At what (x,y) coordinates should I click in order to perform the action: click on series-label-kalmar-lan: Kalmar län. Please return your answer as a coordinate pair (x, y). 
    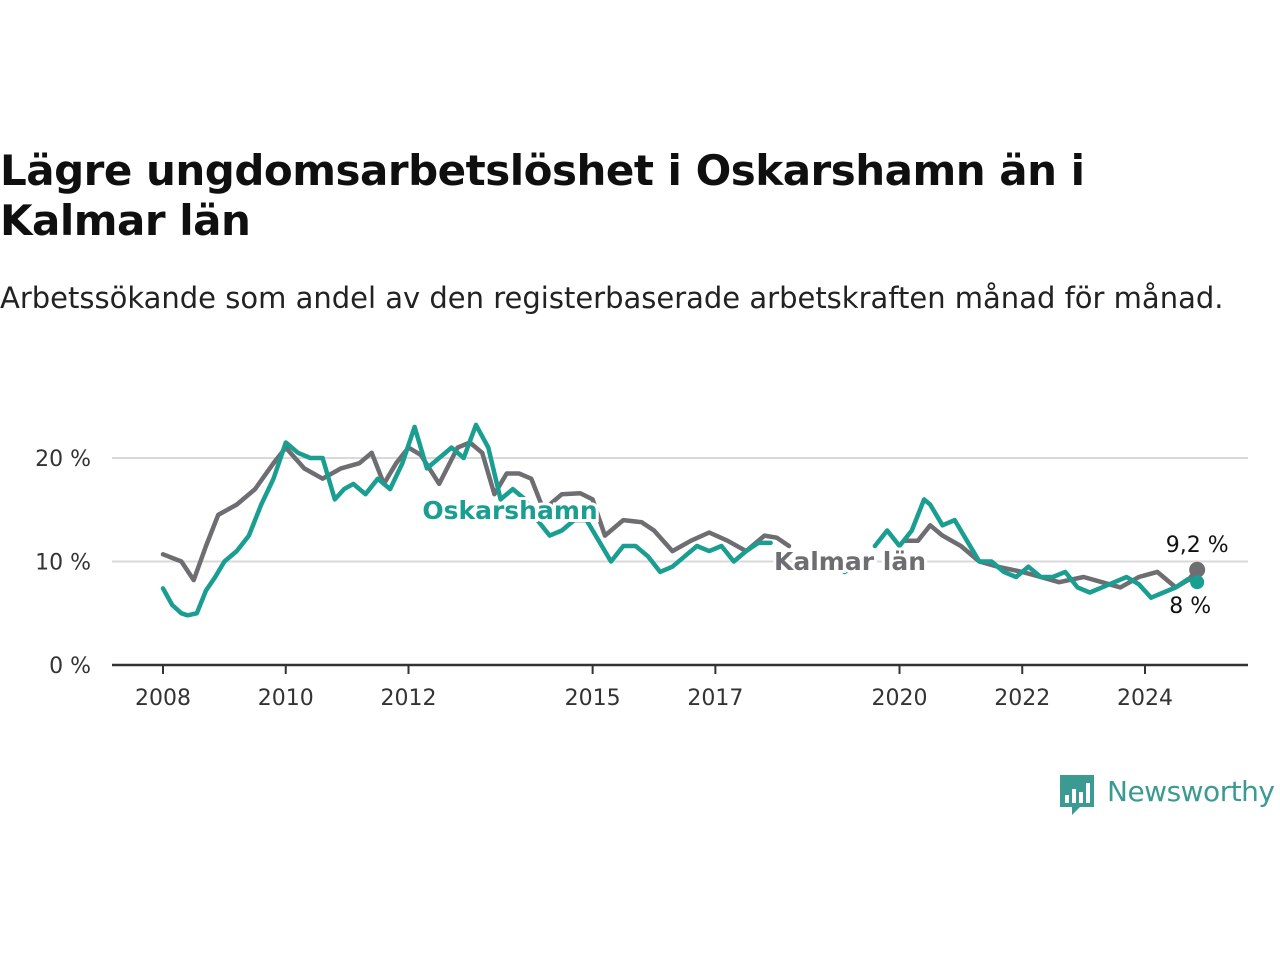
    Looking at the image, I should click on (850, 561).